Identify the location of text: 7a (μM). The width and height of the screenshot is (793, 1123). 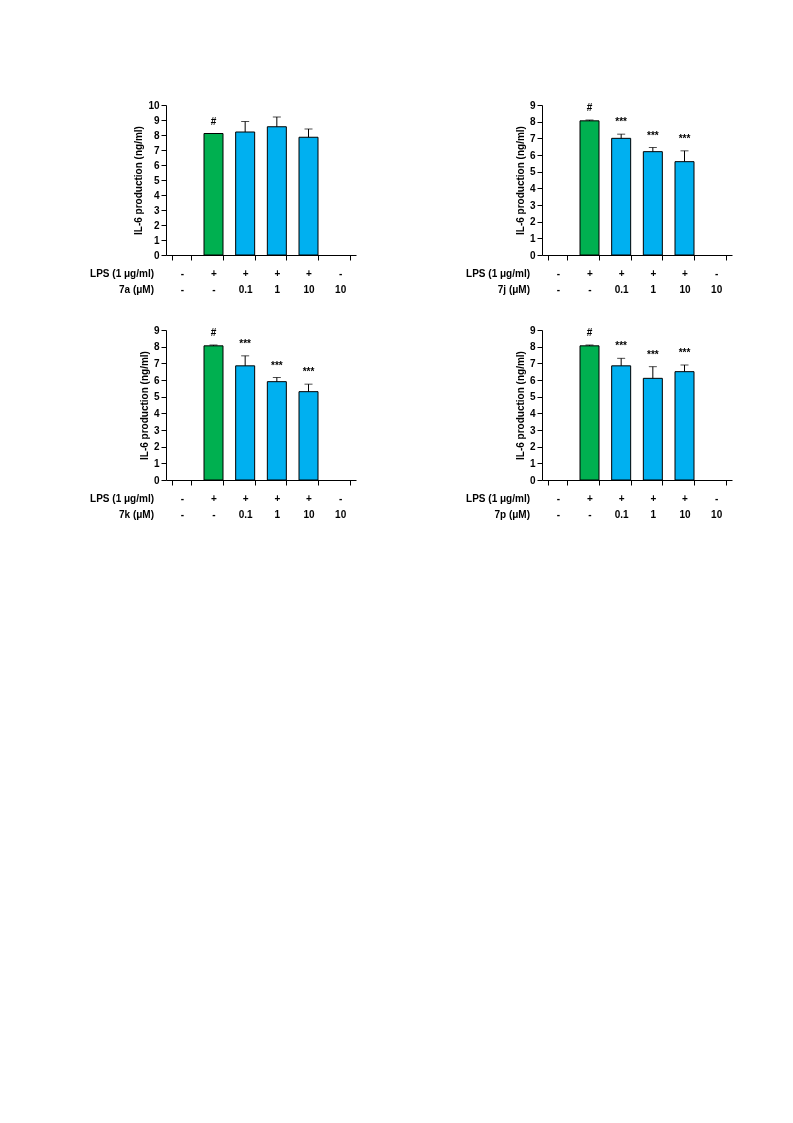
(136, 289).